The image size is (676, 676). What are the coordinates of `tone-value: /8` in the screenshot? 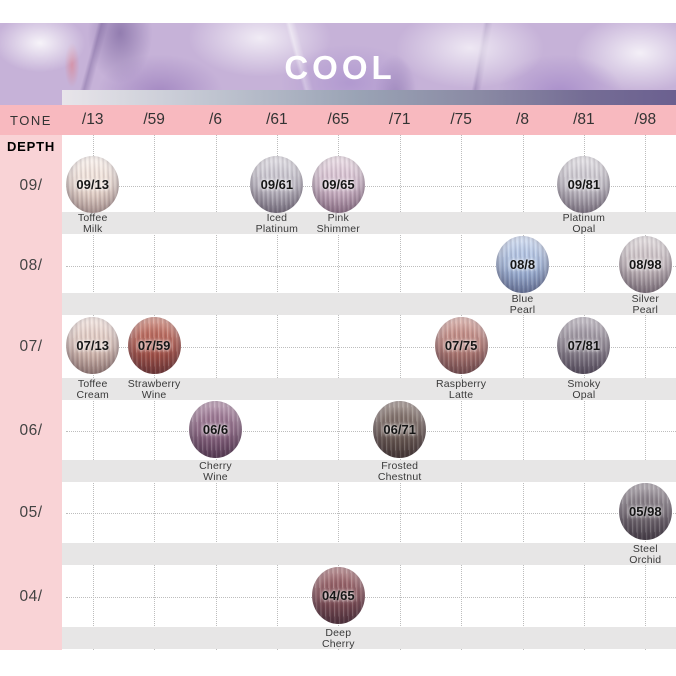 It's located at (522, 119).